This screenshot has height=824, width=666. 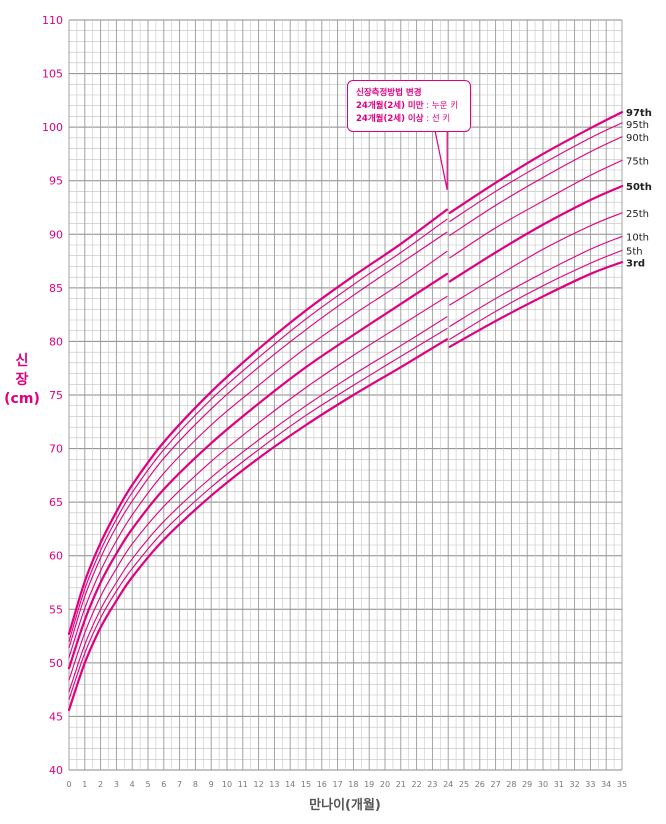 What do you see at coordinates (338, 784) in the screenshot?
I see `x-tick-label: 17` at bounding box center [338, 784].